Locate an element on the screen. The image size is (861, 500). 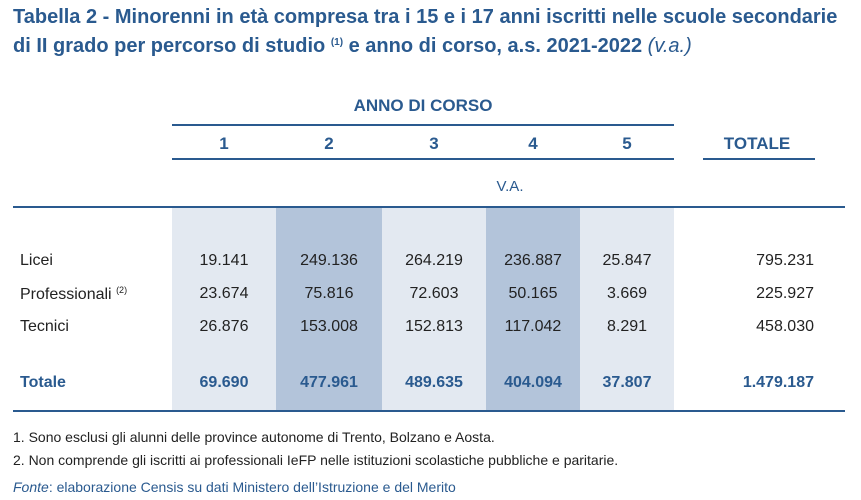
table-cell: 26.876 is located at coordinates (224, 326).